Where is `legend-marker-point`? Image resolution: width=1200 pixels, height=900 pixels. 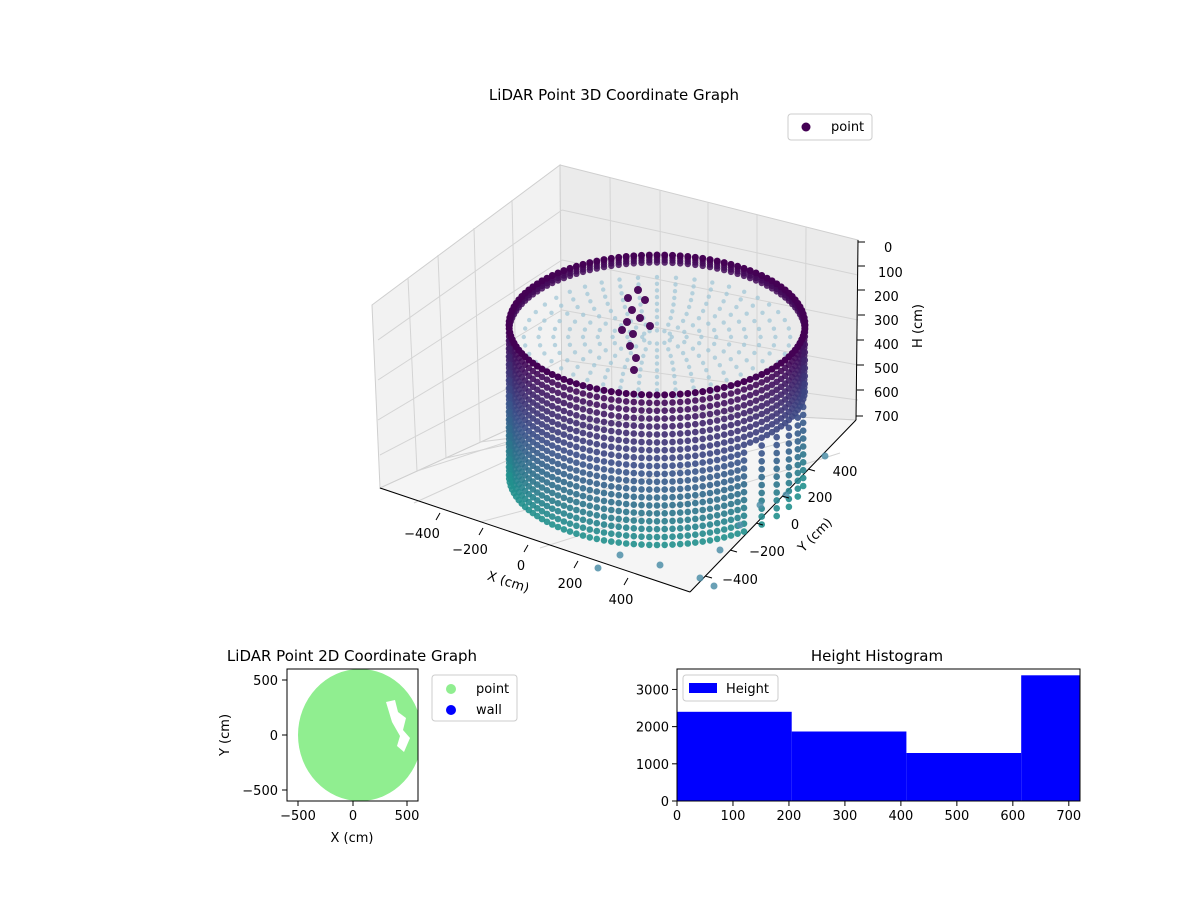
legend-marker-point is located at coordinates (451, 689).